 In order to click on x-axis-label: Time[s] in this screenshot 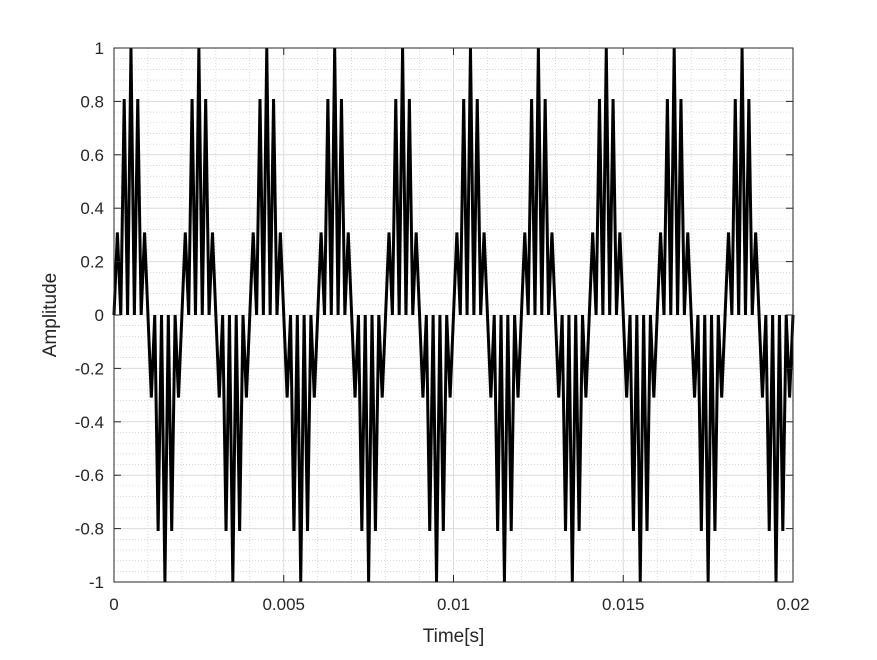, I will do `click(454, 636)`.